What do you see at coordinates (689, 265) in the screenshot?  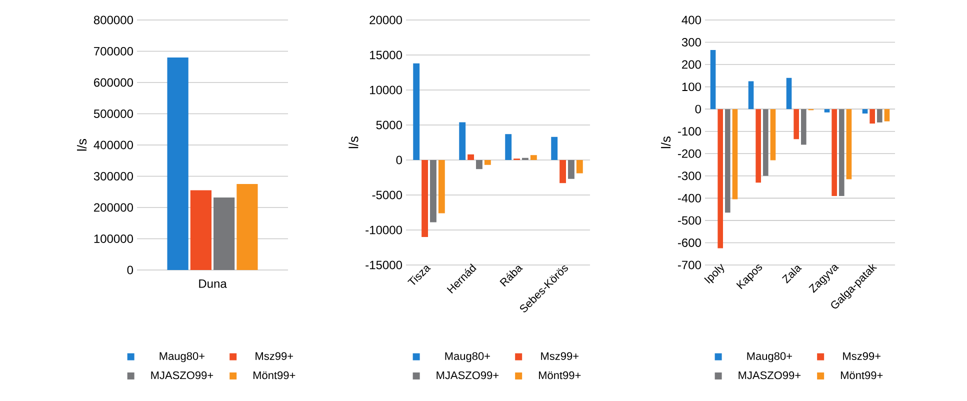 I see `y-tick-label: -700` at bounding box center [689, 265].